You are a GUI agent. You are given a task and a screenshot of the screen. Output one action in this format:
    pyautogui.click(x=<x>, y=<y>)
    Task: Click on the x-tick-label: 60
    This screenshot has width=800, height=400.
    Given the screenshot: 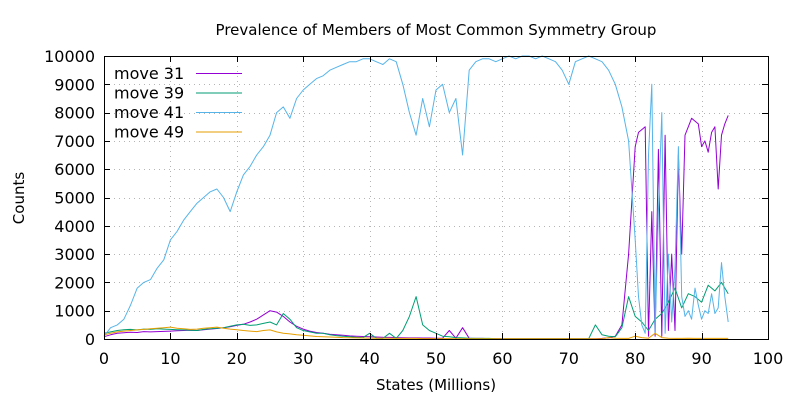 What is the action you would take?
    pyautogui.click(x=502, y=358)
    